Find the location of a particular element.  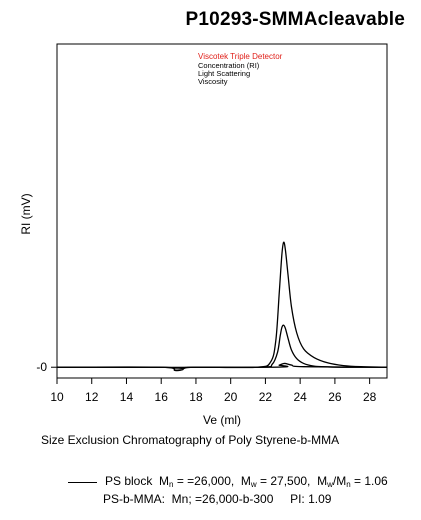

series-line-viscosity is located at coordinates (222, 365).